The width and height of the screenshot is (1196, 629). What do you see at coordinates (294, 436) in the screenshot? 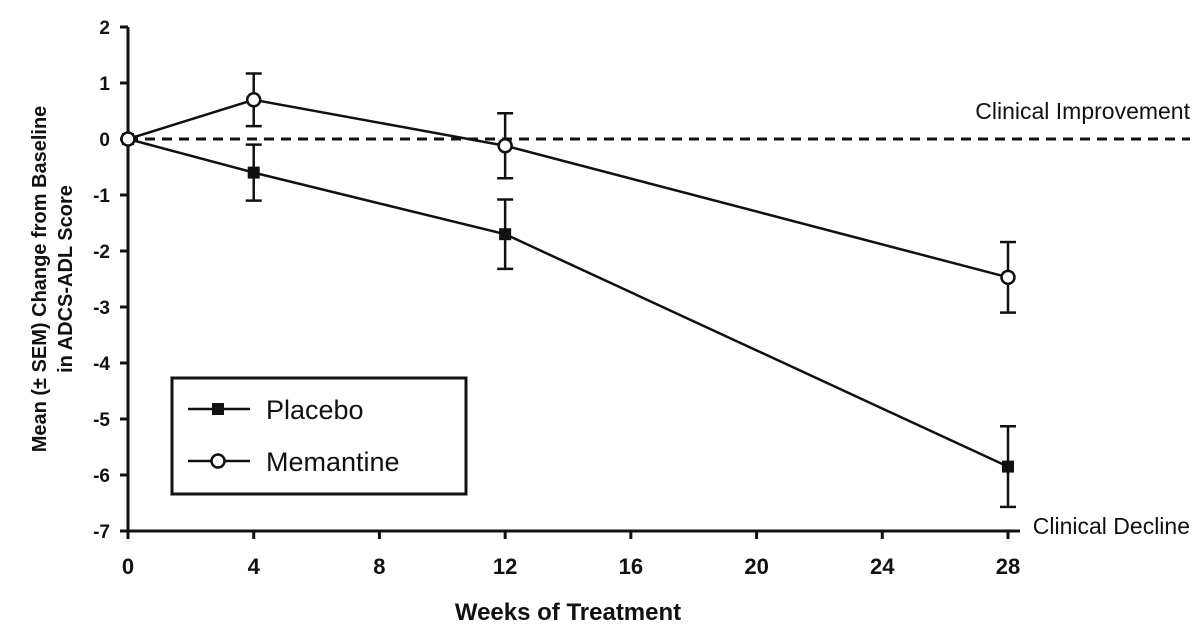
I see `legend-items: Placebo Memantine` at bounding box center [294, 436].